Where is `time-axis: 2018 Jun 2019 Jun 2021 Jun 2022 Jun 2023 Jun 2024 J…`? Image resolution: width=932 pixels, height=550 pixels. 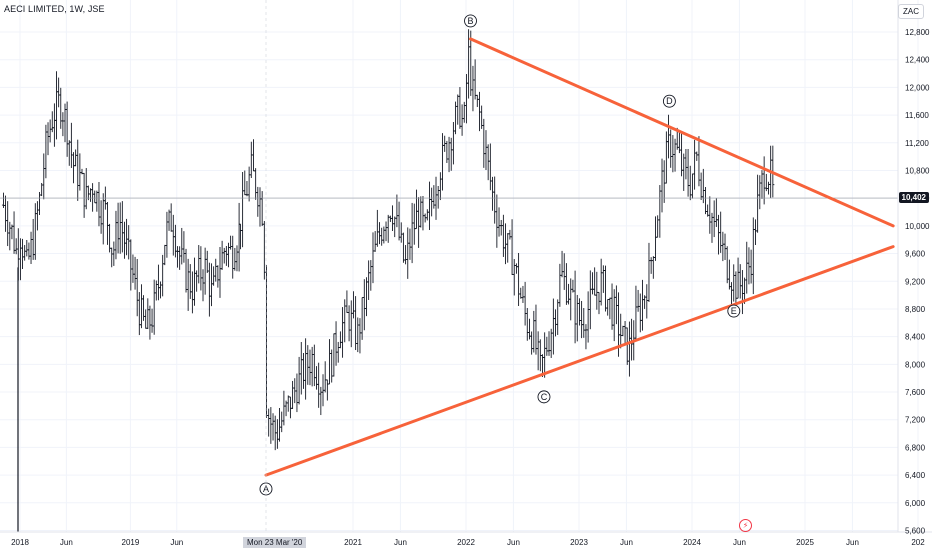
time-axis: 2018 Jun 2019 Jun 2021 Jun 2022 Jun 2023 Jun 2024 J… is located at coordinates (468, 542).